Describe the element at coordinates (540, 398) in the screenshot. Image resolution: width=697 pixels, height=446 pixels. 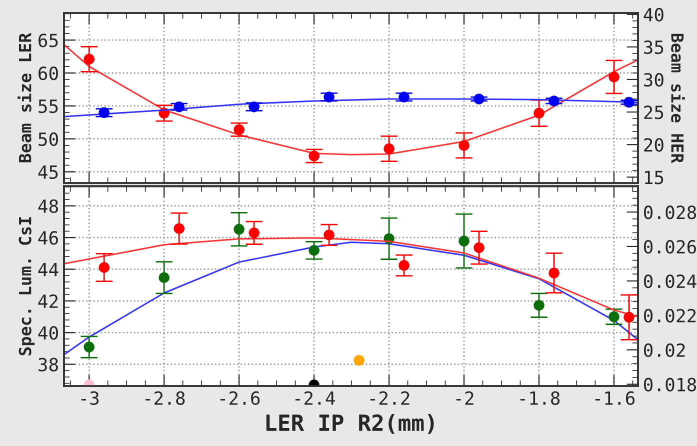
I see `x-tick-label: -1.8` at that location.